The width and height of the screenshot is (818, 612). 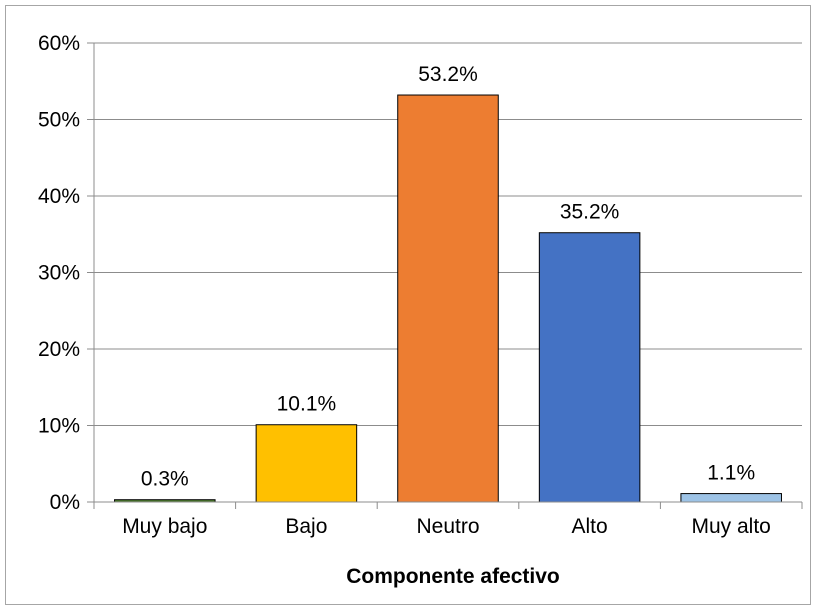 I want to click on y-tick-label: 60%, so click(x=59, y=43).